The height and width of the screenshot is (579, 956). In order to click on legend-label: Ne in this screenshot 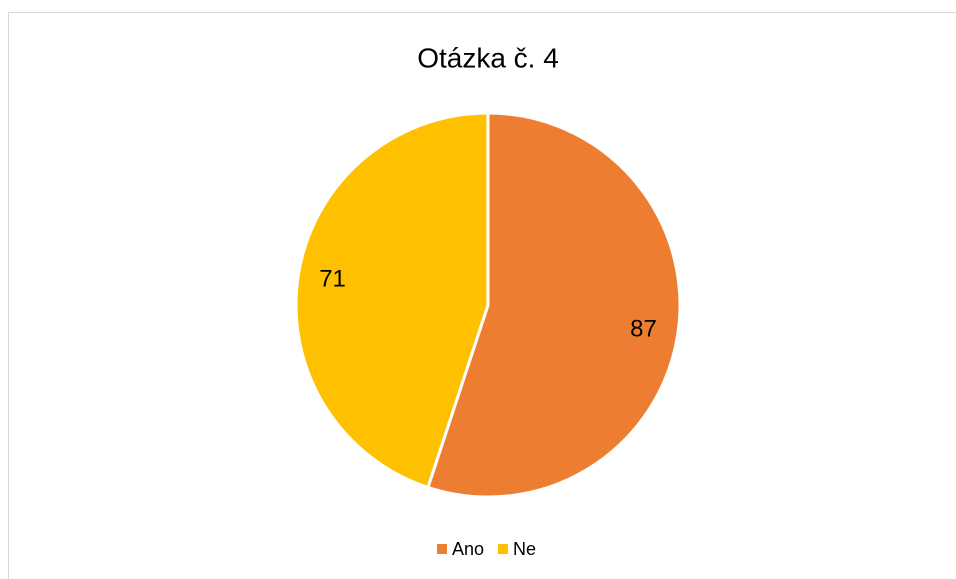, I will do `click(524, 549)`.